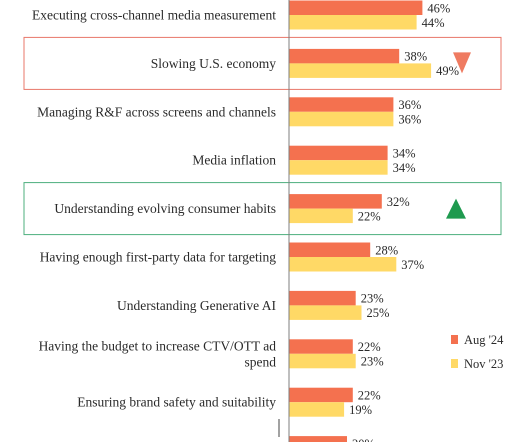  I want to click on value-label: 19%, so click(360, 410).